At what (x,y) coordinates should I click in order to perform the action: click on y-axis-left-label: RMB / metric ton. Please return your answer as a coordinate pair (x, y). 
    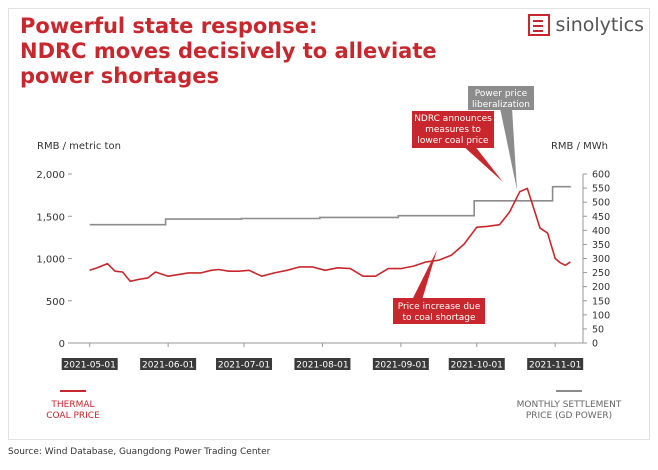
    Looking at the image, I should click on (79, 146).